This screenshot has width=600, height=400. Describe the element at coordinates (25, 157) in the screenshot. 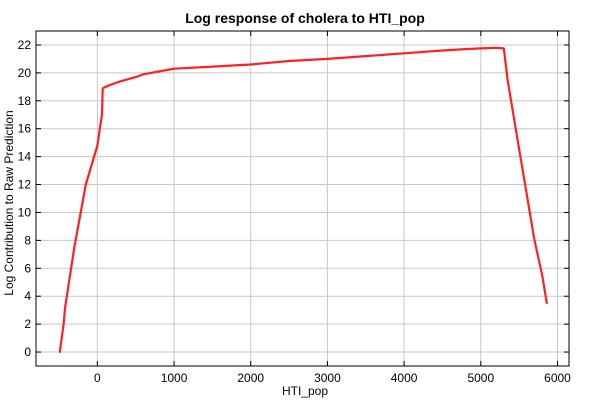

I see `y-tick-label: 14` at that location.